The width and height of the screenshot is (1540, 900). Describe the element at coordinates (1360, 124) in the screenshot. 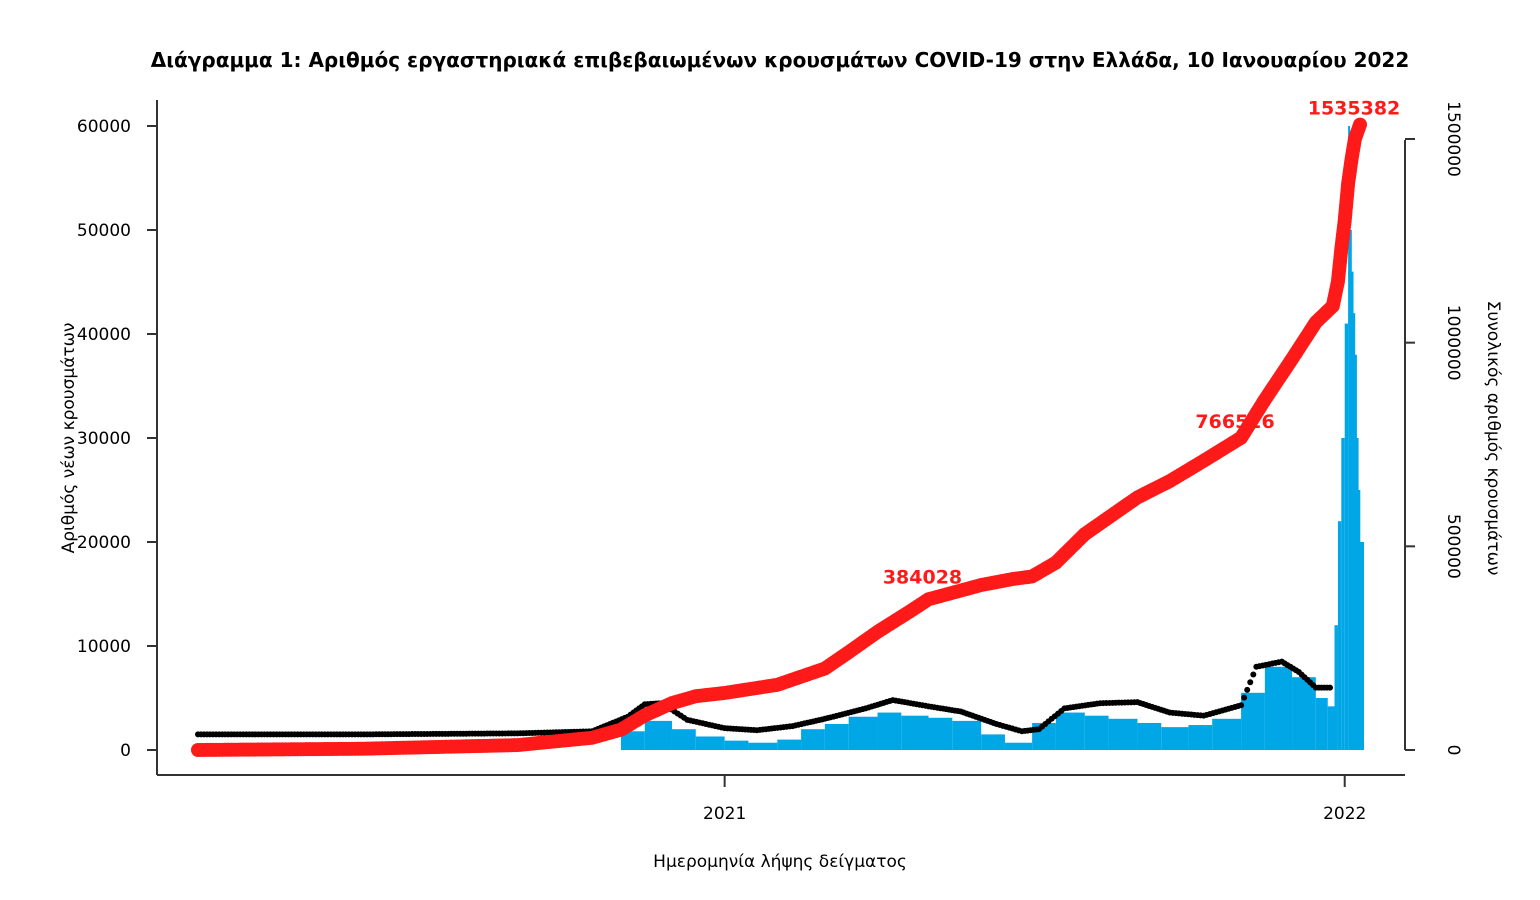

I see `cumulative-dot` at that location.